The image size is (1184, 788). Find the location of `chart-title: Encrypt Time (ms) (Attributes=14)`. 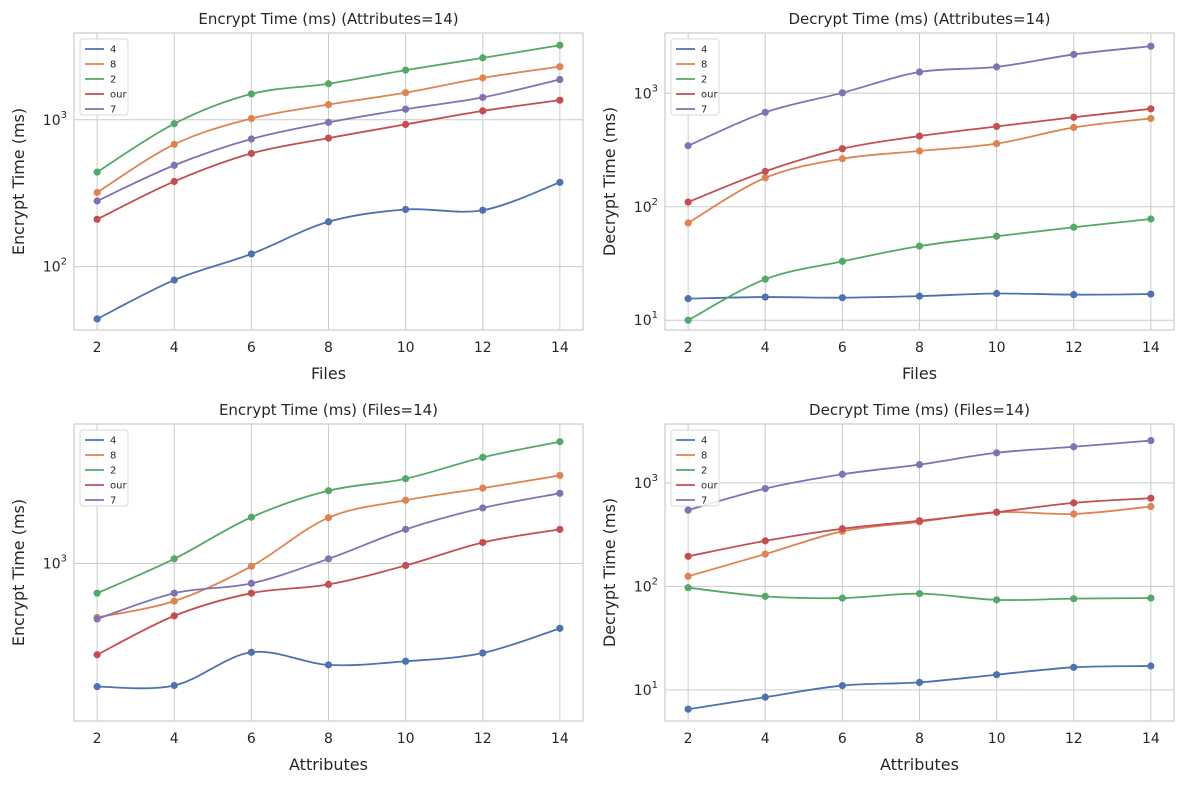

chart-title: Encrypt Time (ms) (Attributes=14) is located at coordinates (328, 19).